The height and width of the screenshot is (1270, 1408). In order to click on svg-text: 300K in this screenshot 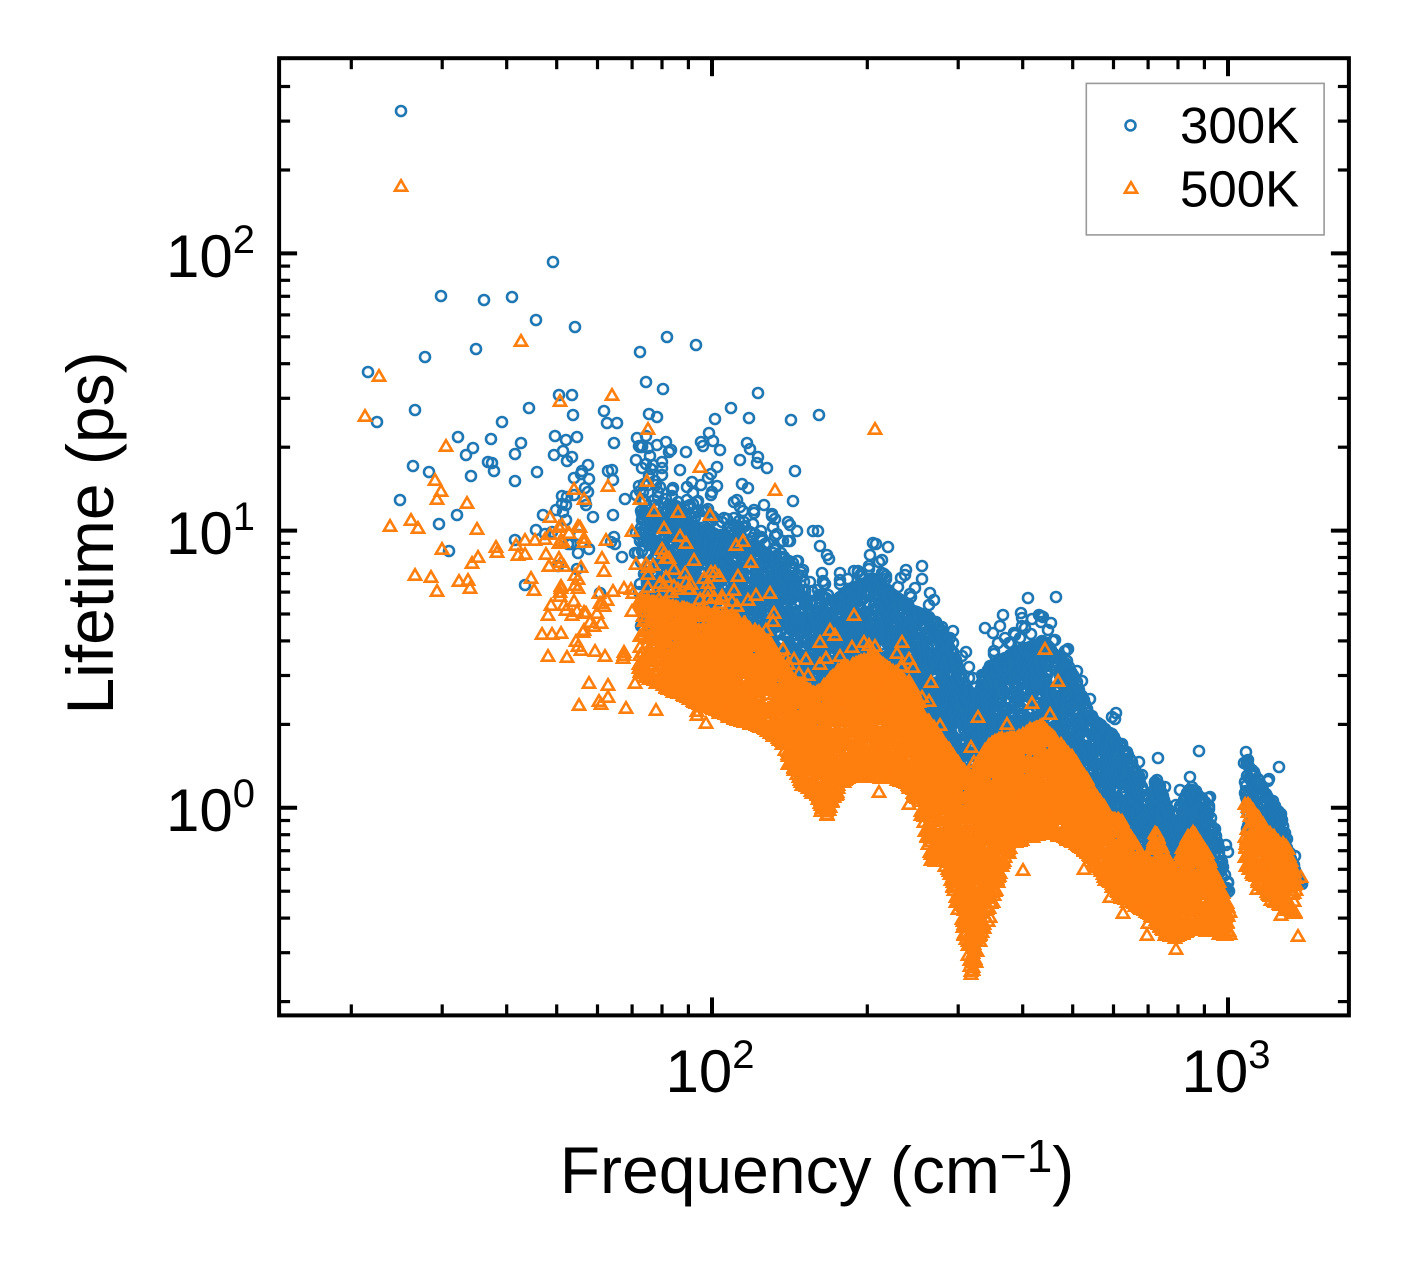, I will do `click(1239, 125)`.